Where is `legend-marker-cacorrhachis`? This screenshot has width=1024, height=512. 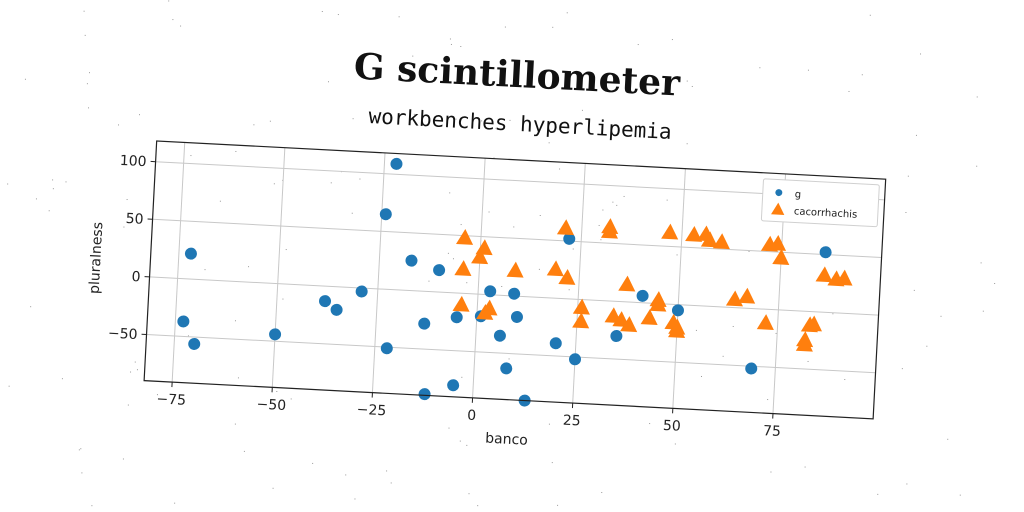
legend-marker-cacorrhachis is located at coordinates (778, 208).